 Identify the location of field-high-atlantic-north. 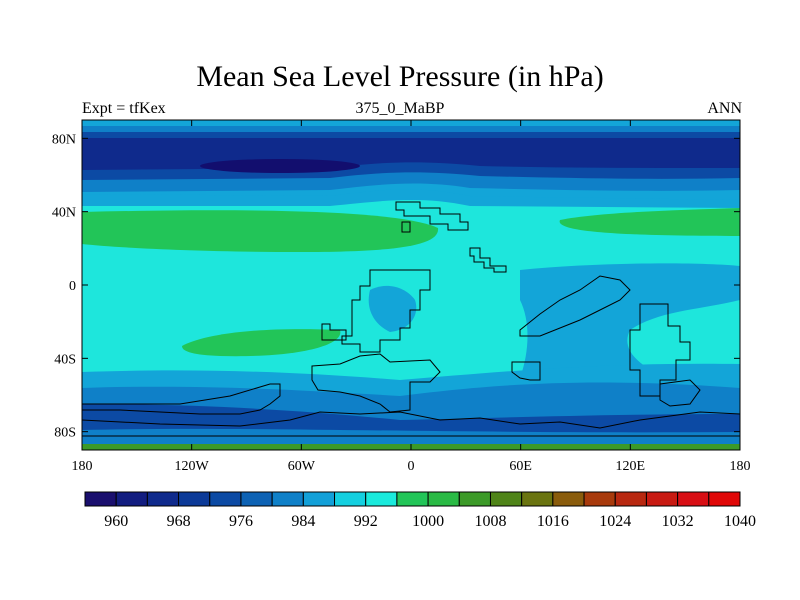
(260, 231).